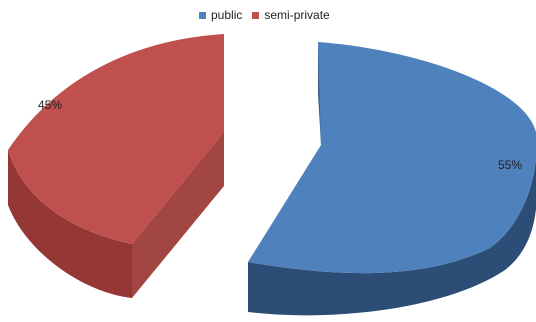  Describe the element at coordinates (50, 105) in the screenshot. I see `data-label-semi-private: 45%` at that location.